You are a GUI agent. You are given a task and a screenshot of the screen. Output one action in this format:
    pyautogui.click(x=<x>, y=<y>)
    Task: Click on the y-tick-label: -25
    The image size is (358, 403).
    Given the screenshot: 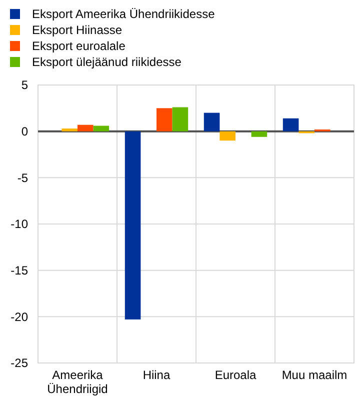 What is the action you would take?
    pyautogui.click(x=19, y=363)
    